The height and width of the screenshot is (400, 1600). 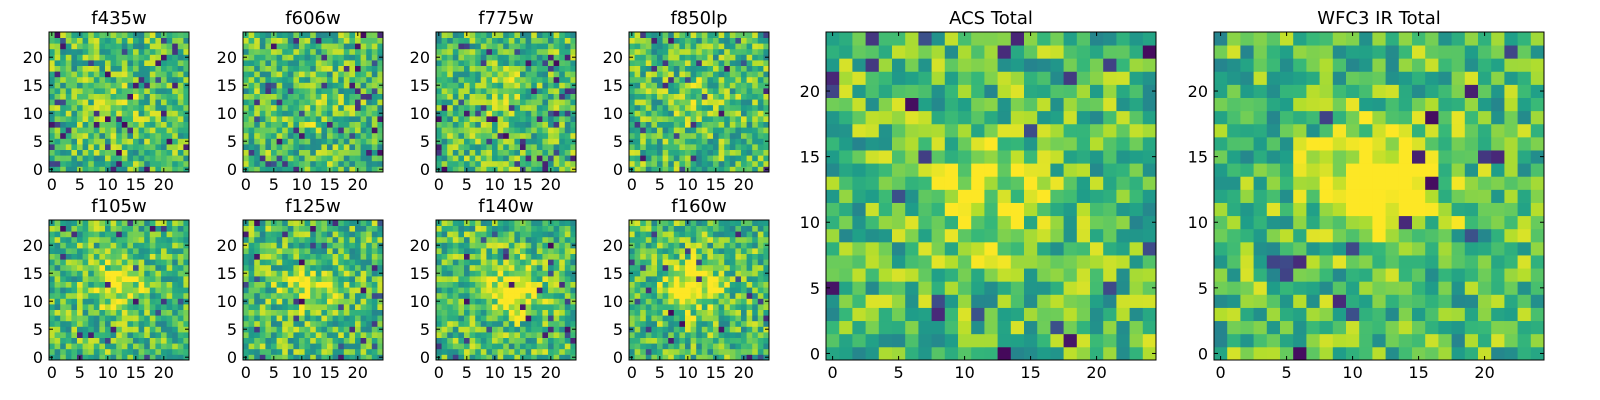 I want to click on x-tick-label: 10, so click(x=495, y=372).